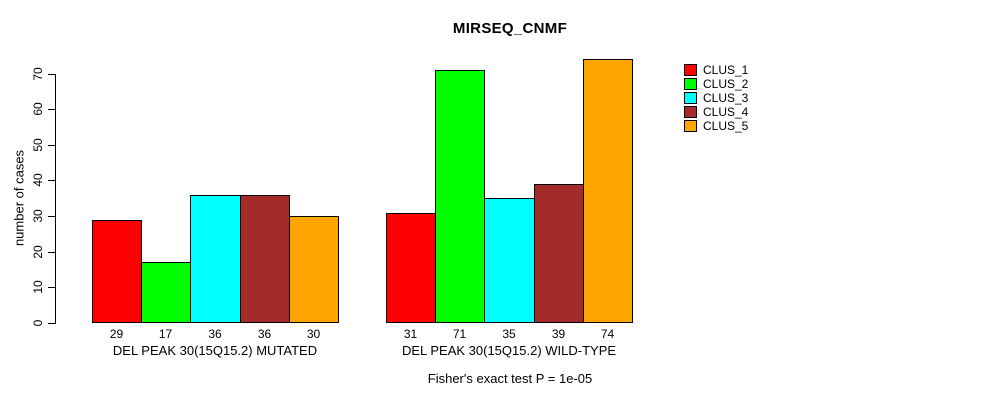 The height and width of the screenshot is (400, 990). I want to click on legend: CLUS_1 CLUS_2 CLUS_3 CLUS_4 CLUS_5, so click(716, 98).